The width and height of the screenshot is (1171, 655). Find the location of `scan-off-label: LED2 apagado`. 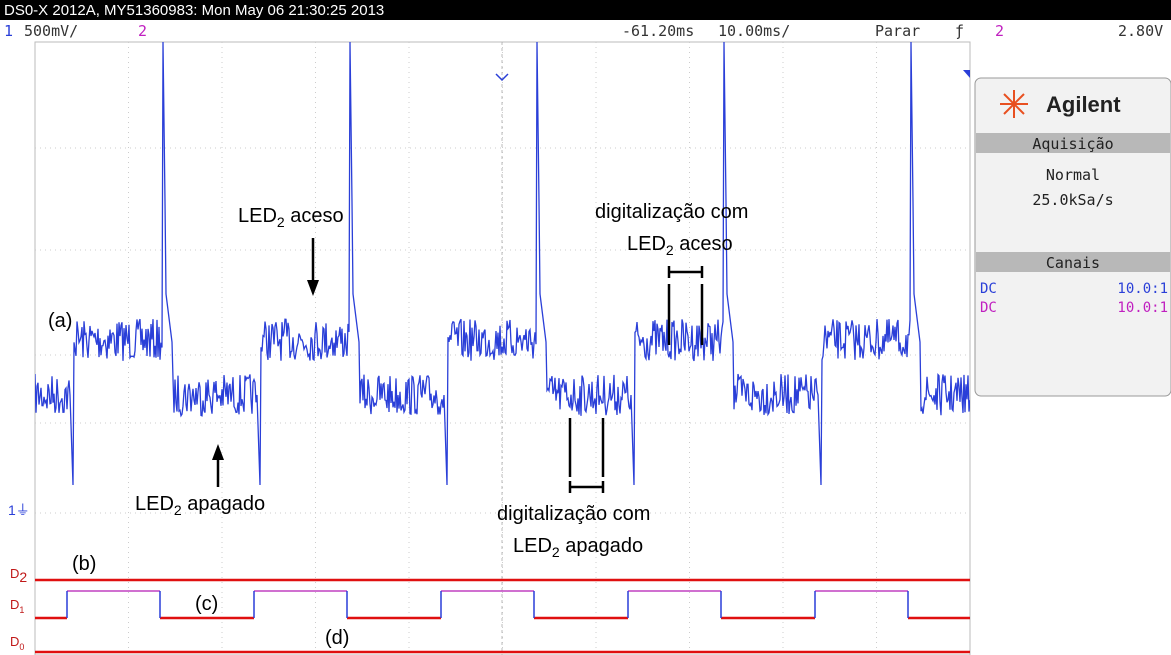

scan-off-label: LED2 apagado is located at coordinates (578, 547).